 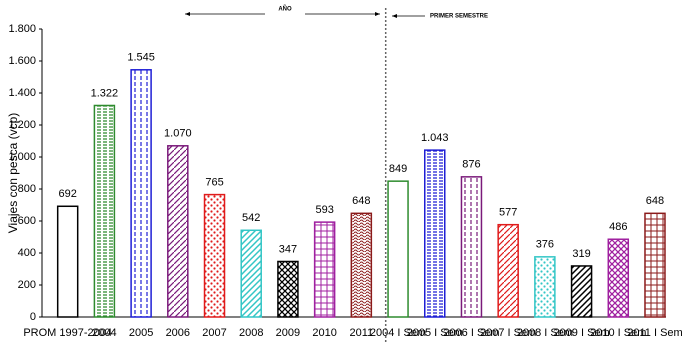 I want to click on y-tick-label: 400, so click(x=27, y=253).